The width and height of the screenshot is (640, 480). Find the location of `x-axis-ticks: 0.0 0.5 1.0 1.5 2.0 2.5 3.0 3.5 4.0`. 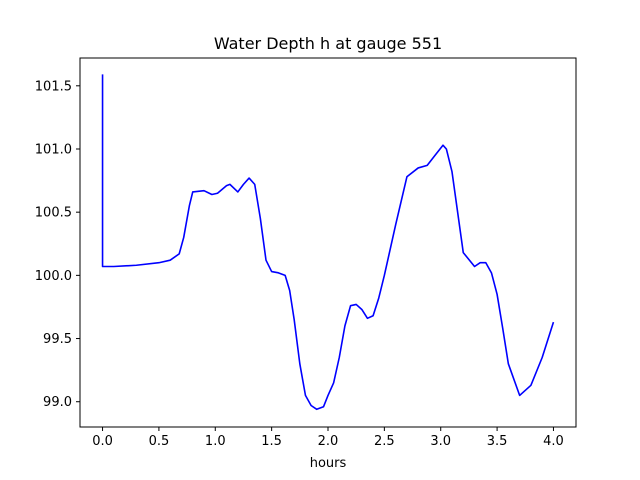

x-axis-ticks: 0.0 0.5 1.0 1.5 2.0 2.5 3.0 3.5 4.0 is located at coordinates (328, 438).